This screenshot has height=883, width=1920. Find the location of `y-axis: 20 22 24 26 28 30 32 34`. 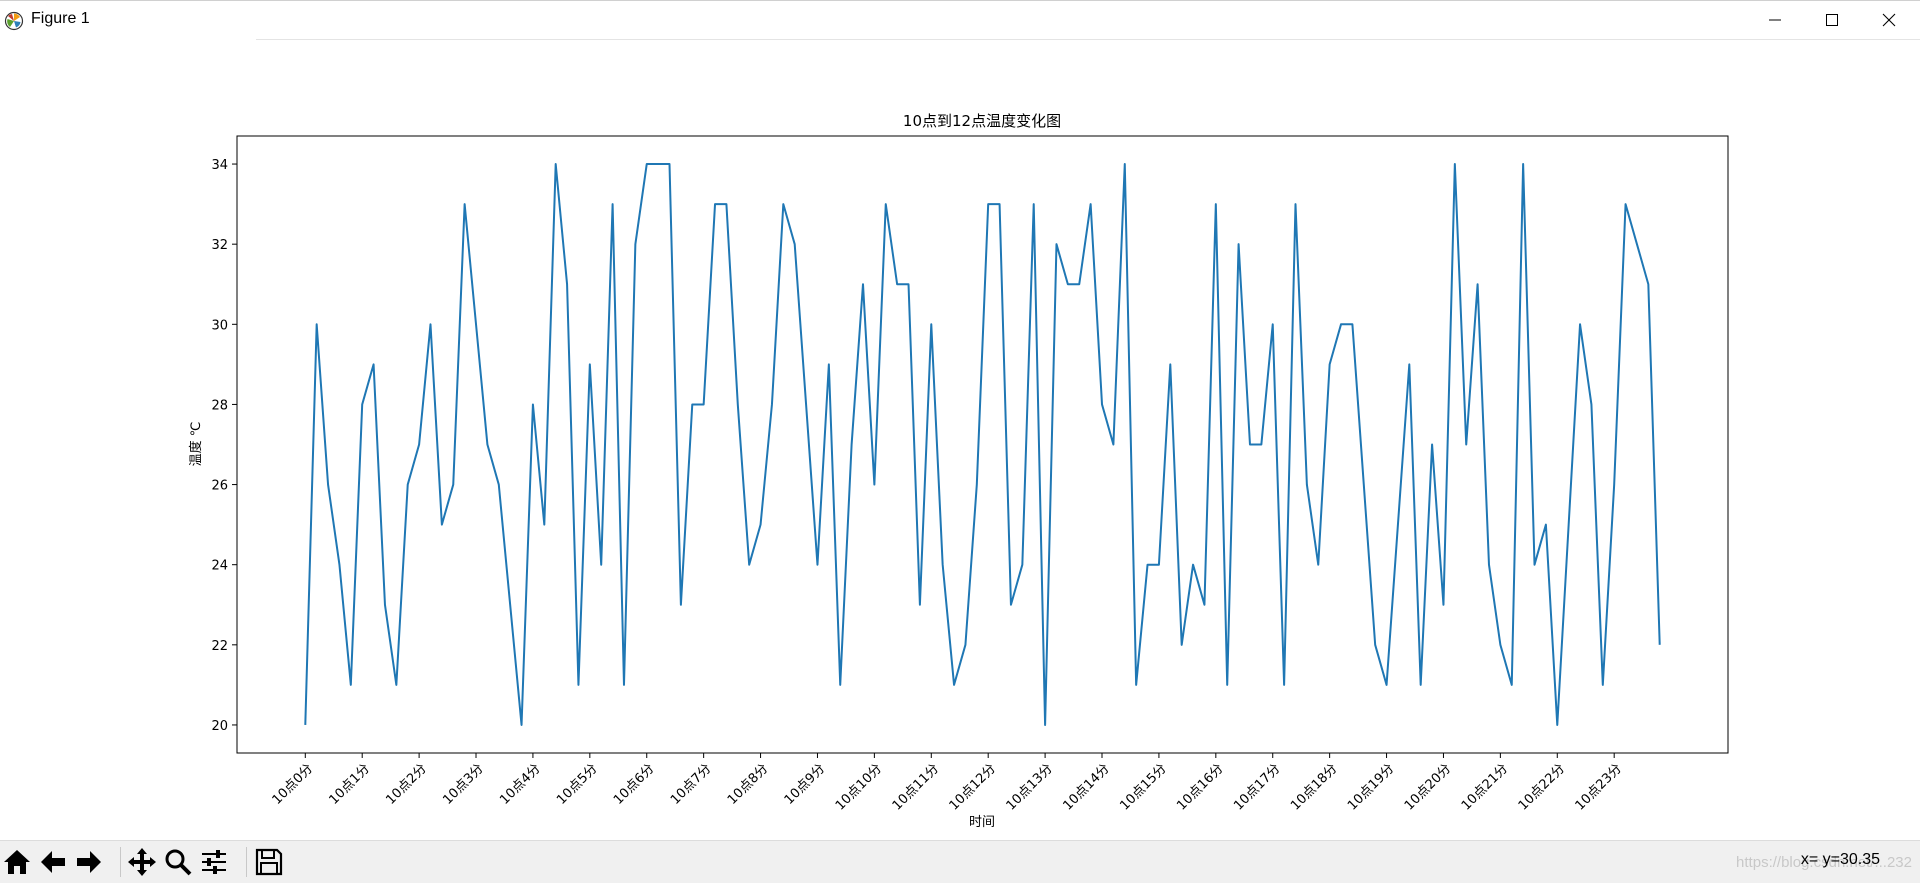

y-axis: 20 22 24 26 28 30 32 34 is located at coordinates (224, 446).